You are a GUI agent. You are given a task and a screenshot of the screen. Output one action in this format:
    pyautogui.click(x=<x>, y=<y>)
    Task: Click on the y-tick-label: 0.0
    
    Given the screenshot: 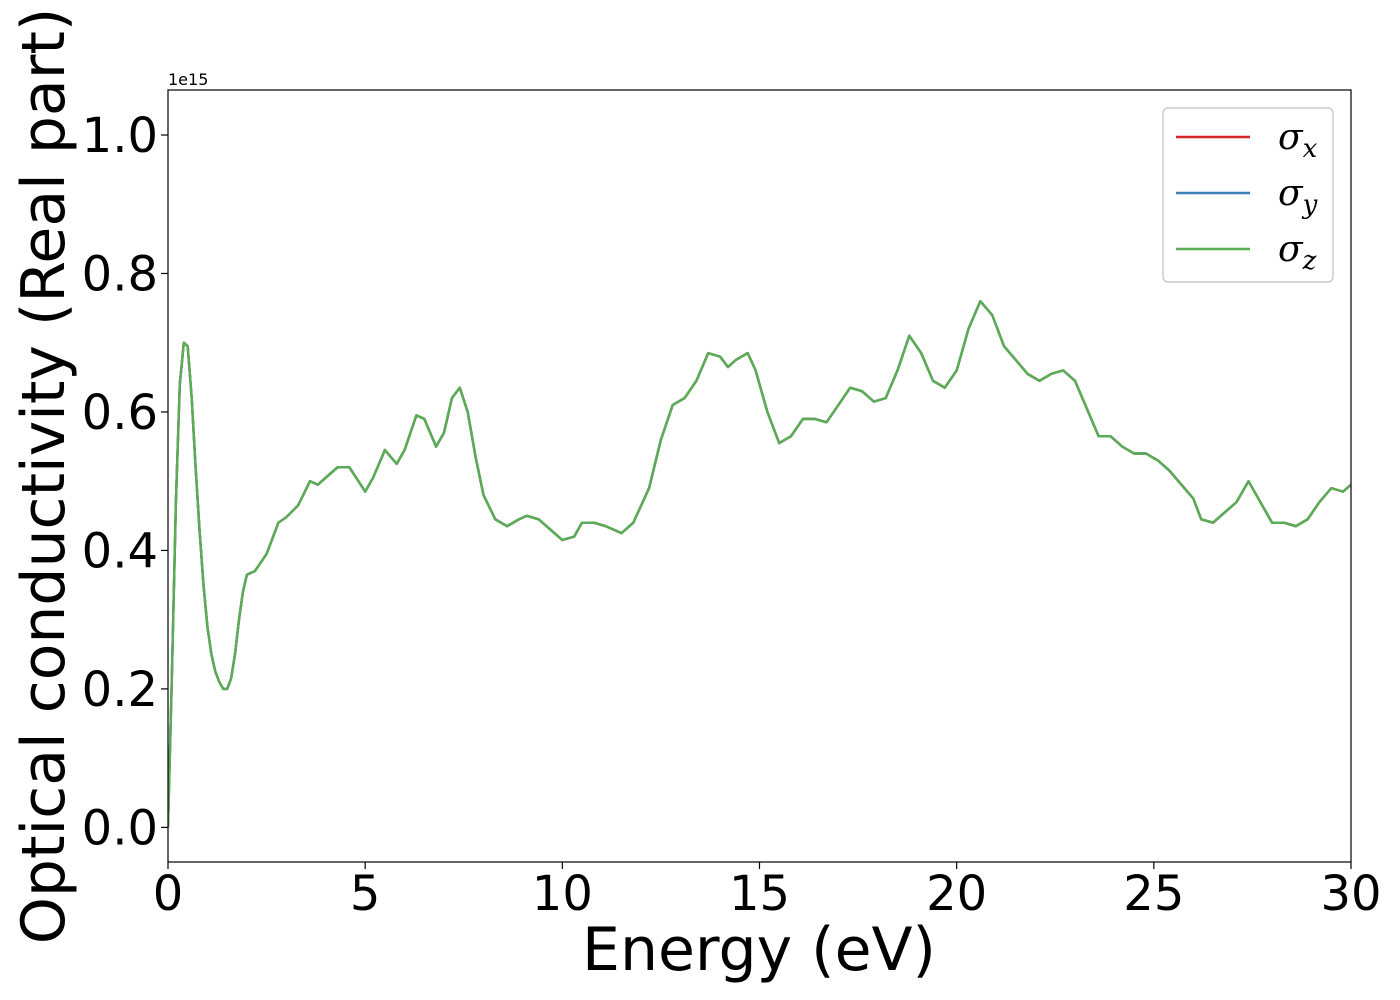 What is the action you would take?
    pyautogui.click(x=120, y=828)
    